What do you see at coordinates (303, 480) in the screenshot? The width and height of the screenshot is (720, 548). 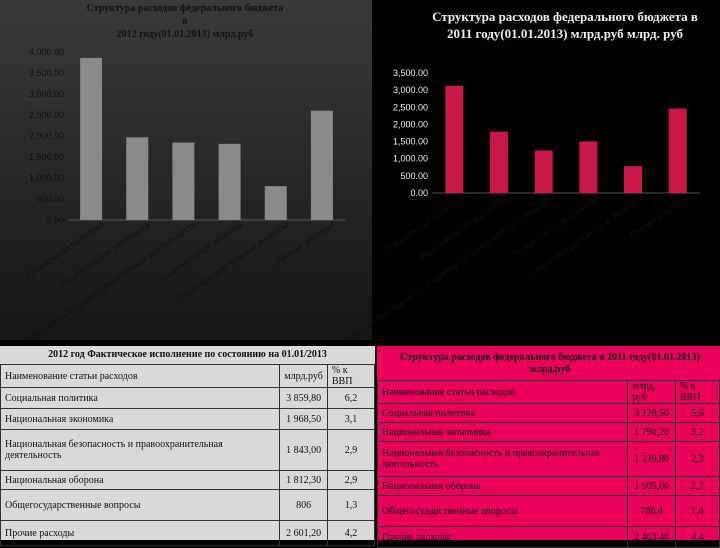 I see `t2012-cell: 1 812,30` at bounding box center [303, 480].